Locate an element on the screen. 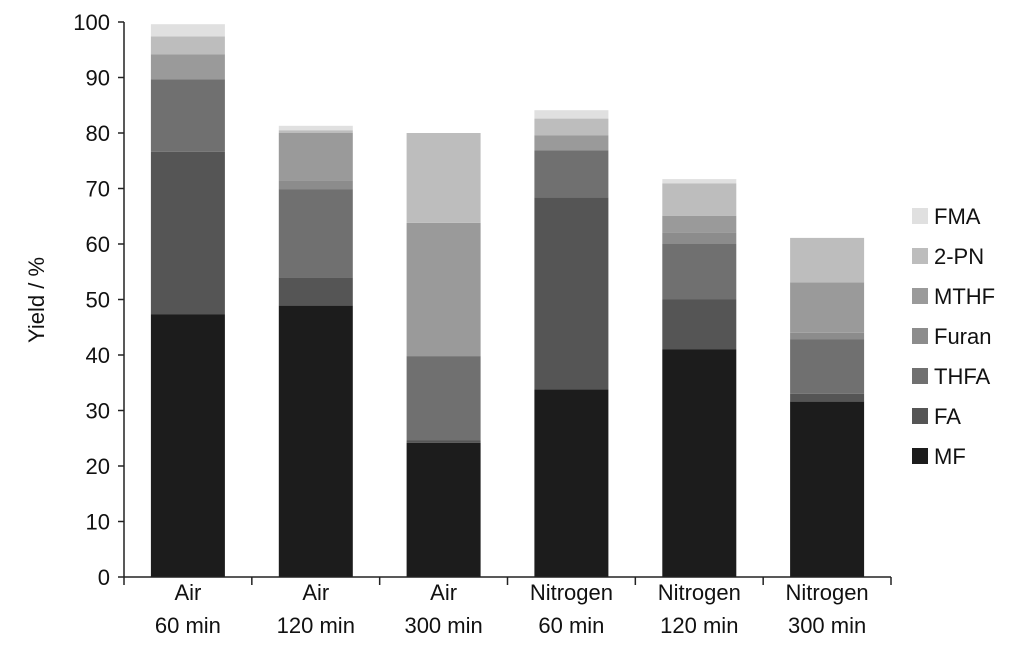 This screenshot has height=669, width=1024. y-tick-label: 10 is located at coordinates (98, 522).